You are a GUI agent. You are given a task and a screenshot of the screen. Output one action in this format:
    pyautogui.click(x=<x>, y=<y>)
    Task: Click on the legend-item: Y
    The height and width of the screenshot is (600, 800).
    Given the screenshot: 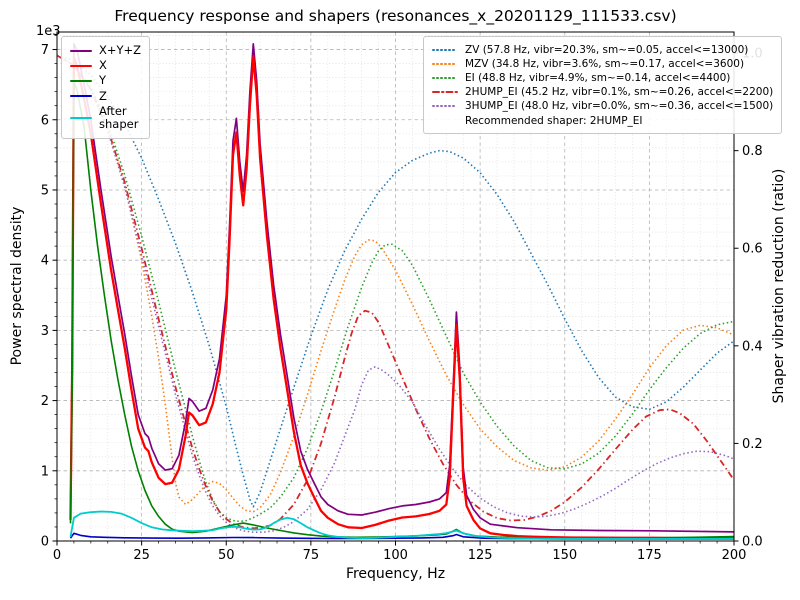 What is the action you would take?
    pyautogui.click(x=105, y=80)
    